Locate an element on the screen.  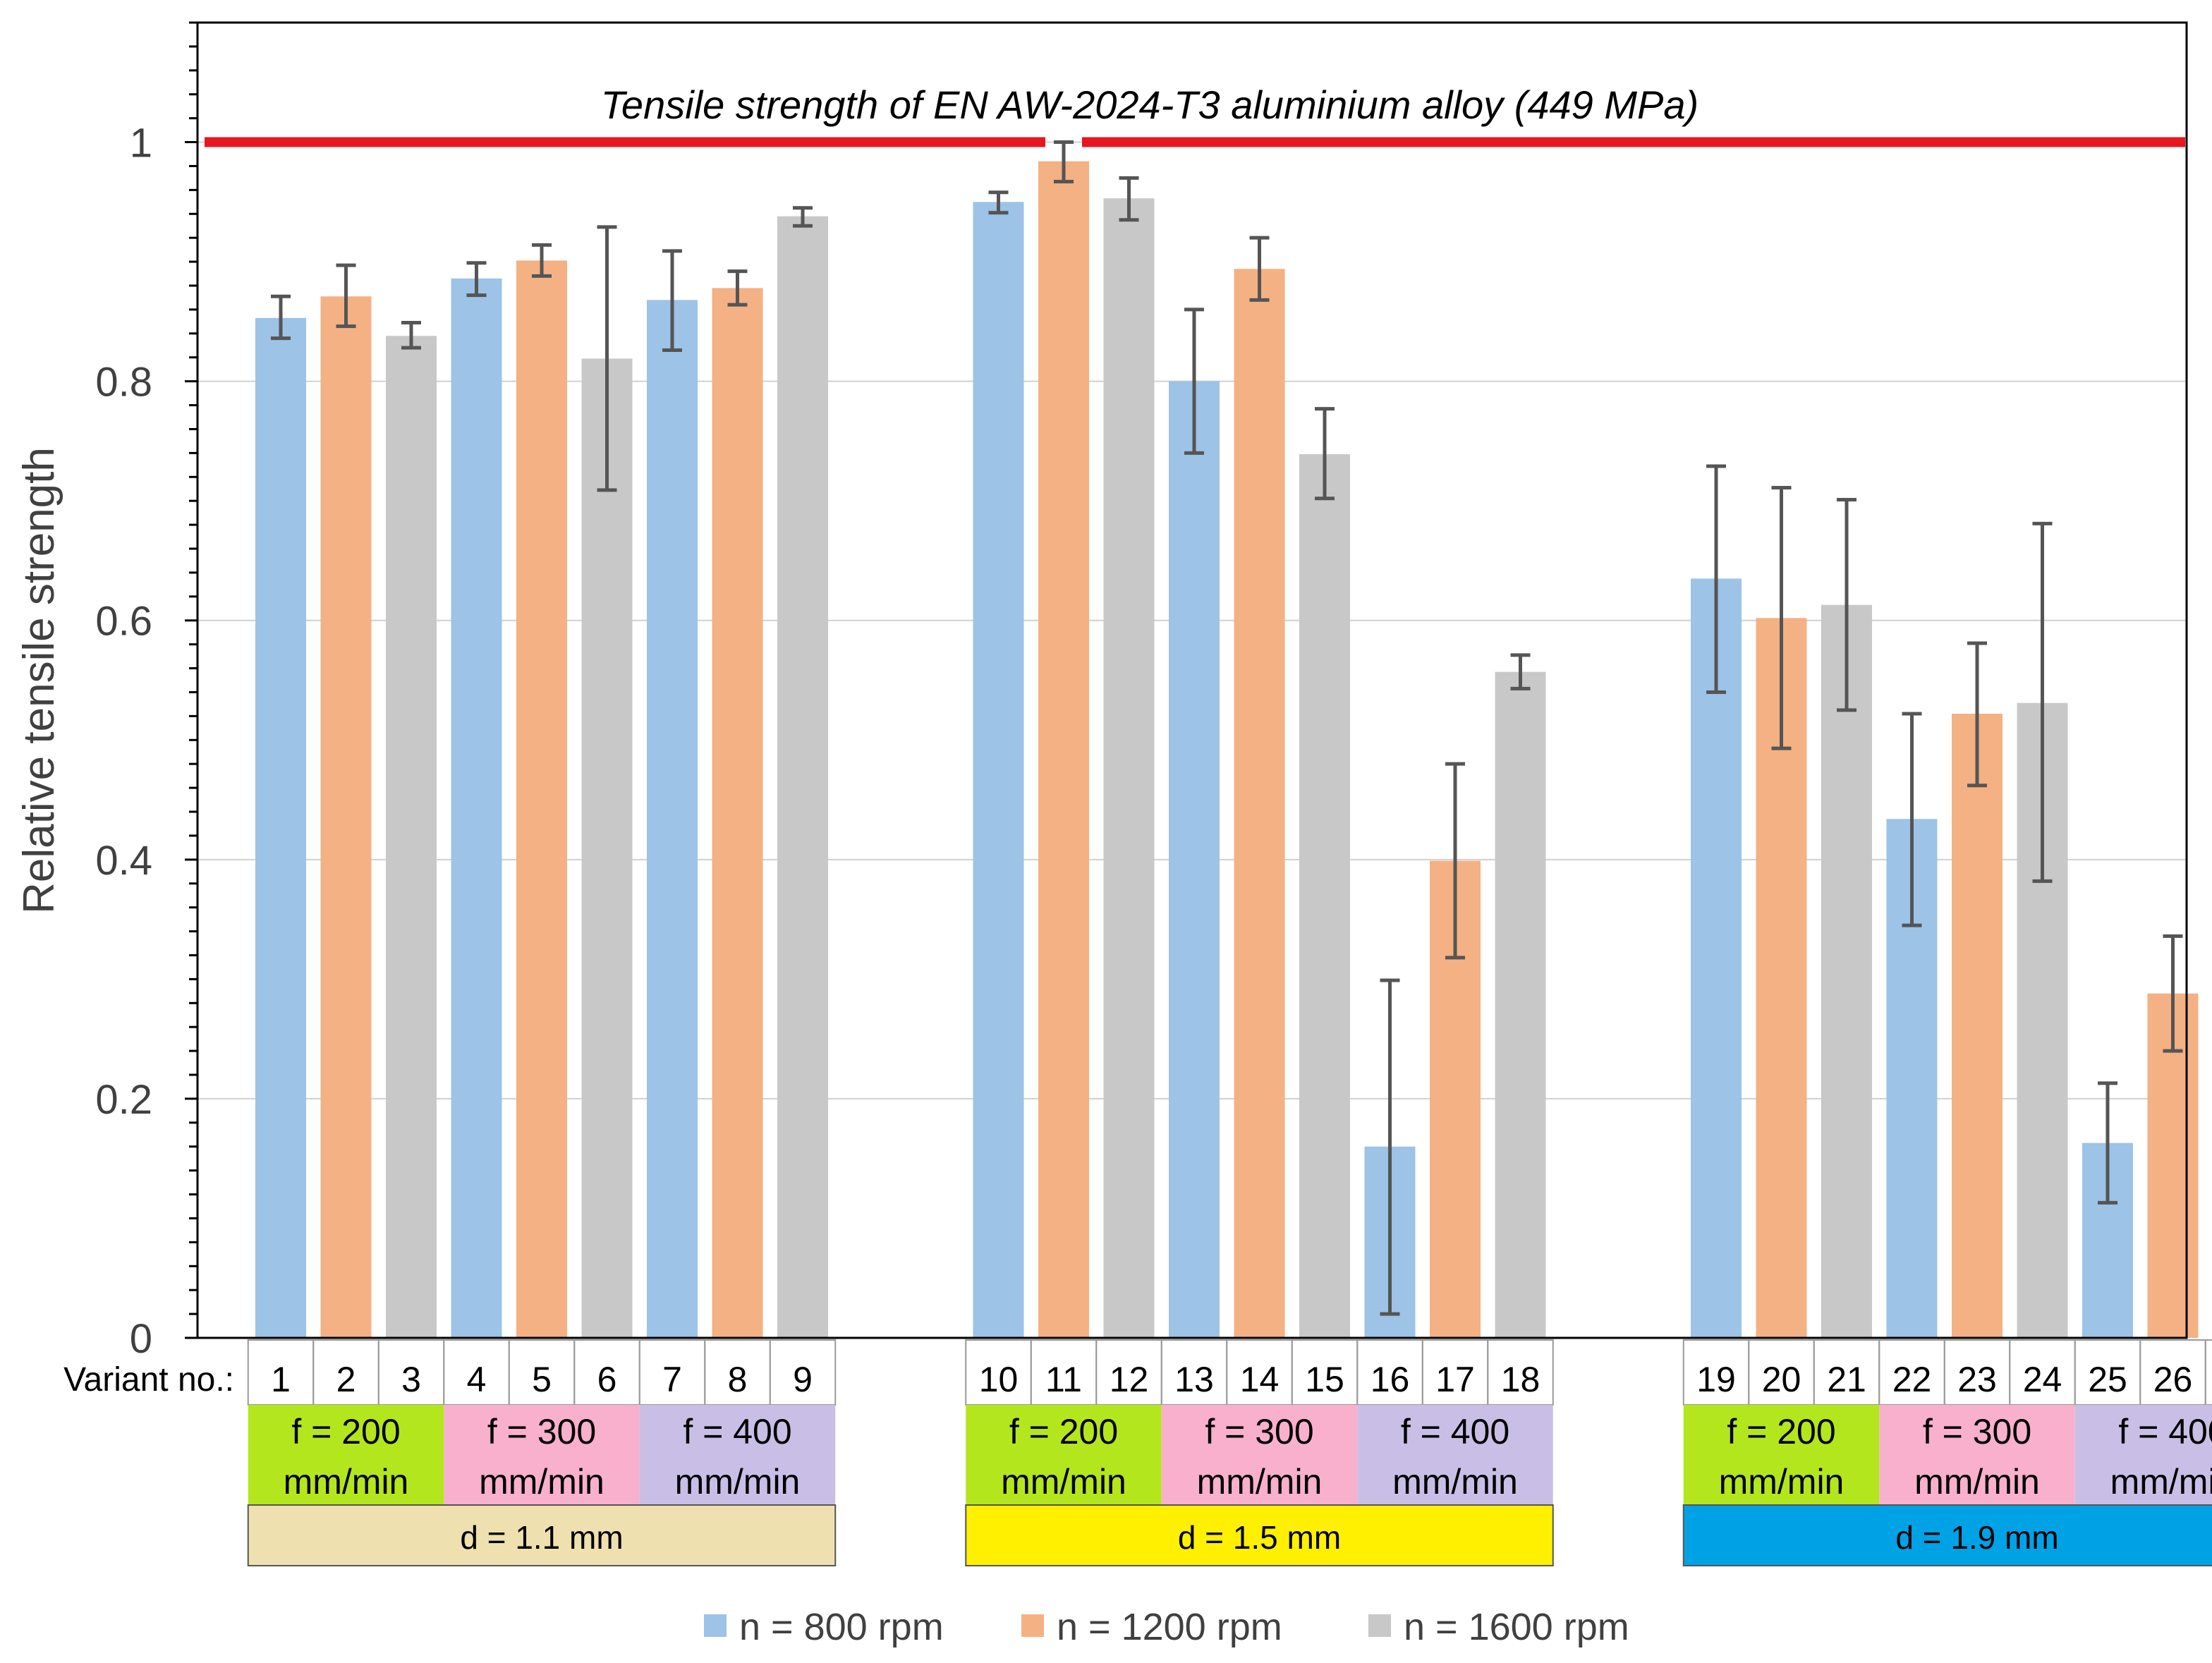
y-tick-label-0: 0 is located at coordinates (141, 1339).